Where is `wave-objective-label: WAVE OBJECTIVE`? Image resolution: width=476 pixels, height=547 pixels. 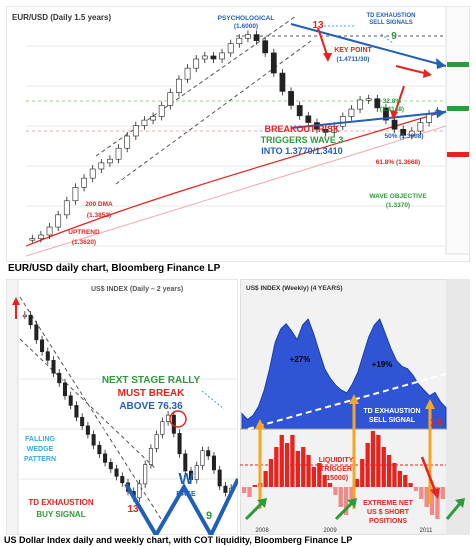 wave-objective-label: WAVE OBJECTIVE is located at coordinates (398, 196).